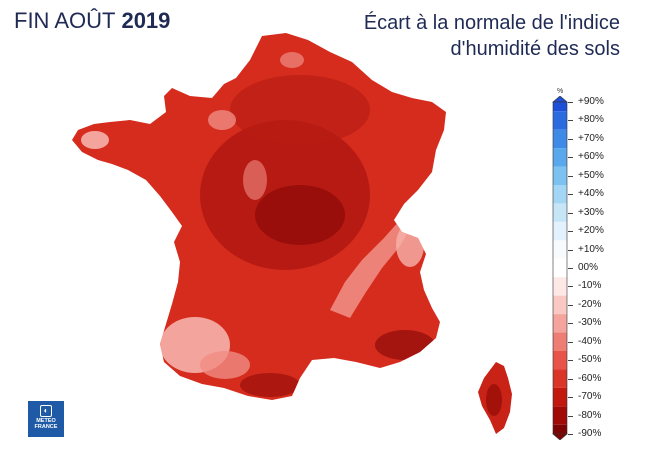  What do you see at coordinates (590, 286) in the screenshot?
I see `legend-label: -10%` at bounding box center [590, 286].